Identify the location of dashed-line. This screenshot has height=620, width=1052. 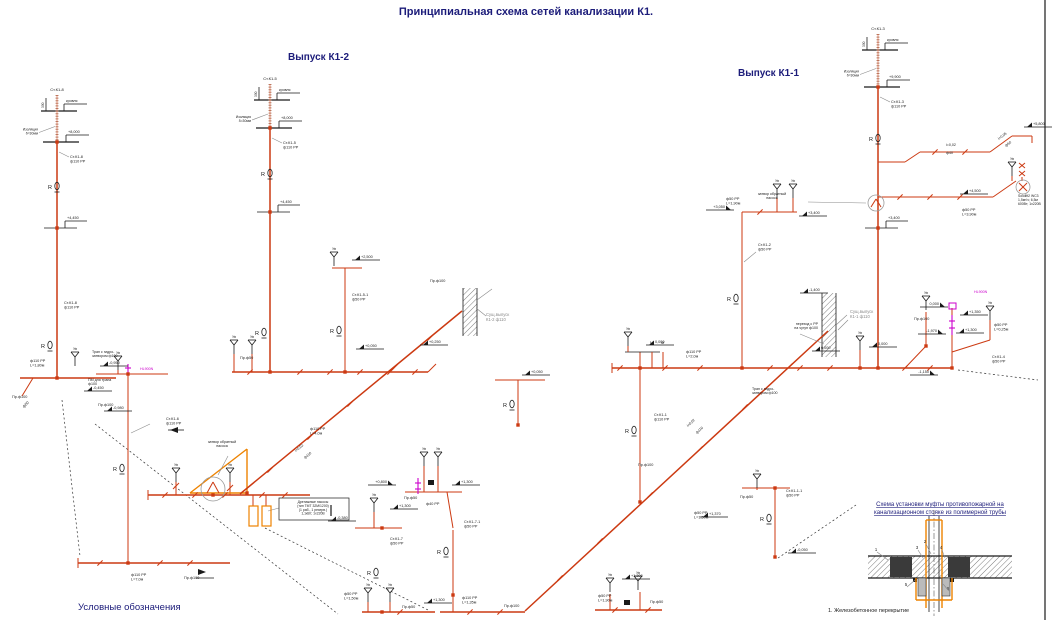
(71, 478).